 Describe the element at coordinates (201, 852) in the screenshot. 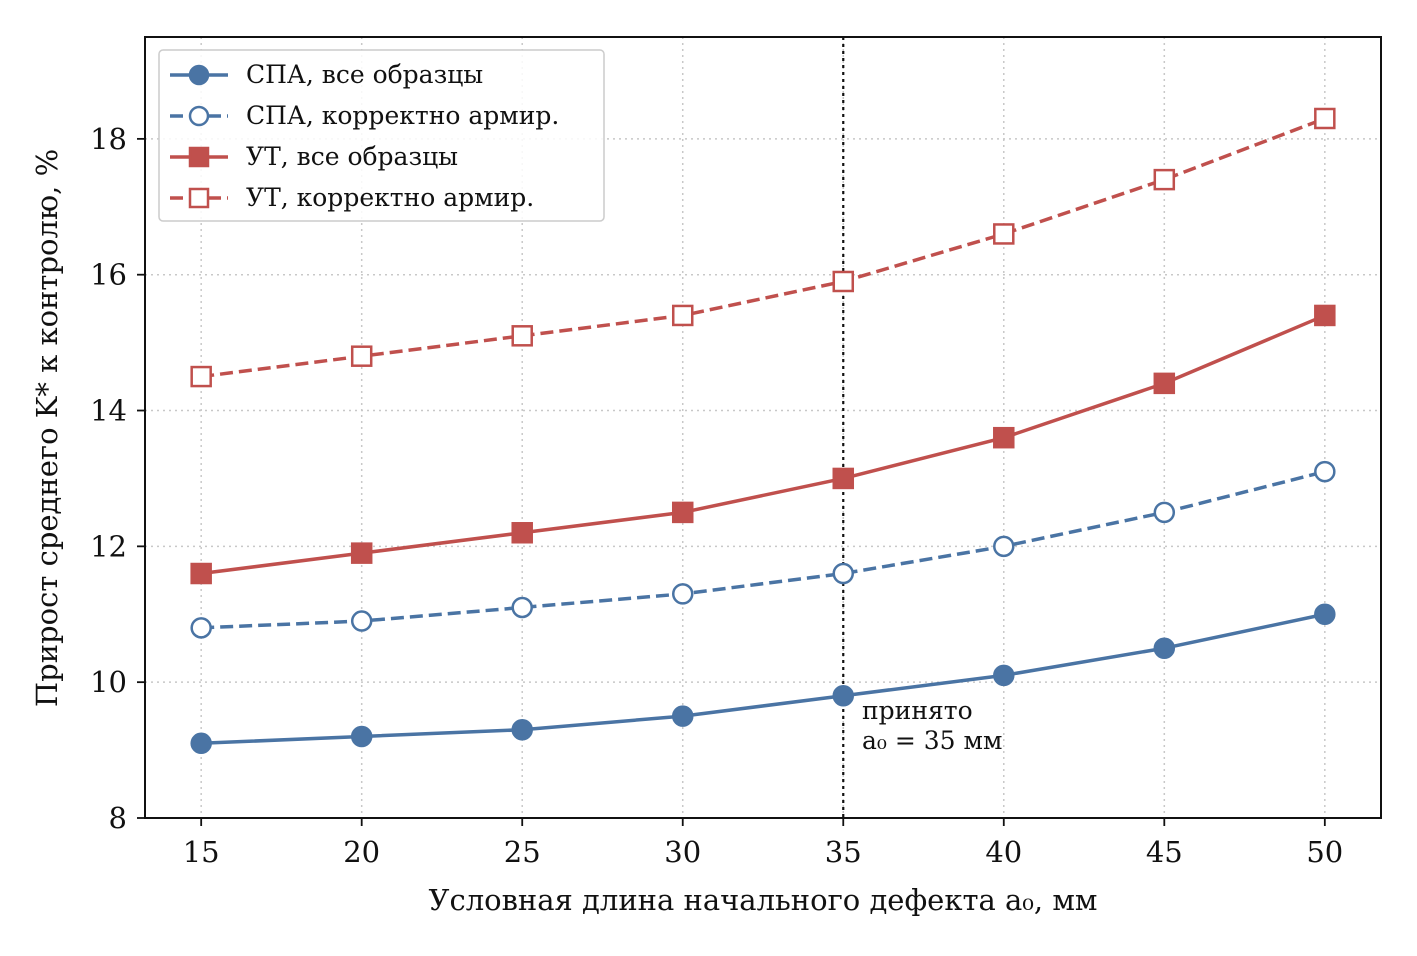

I see `x-tick-label: 15` at that location.